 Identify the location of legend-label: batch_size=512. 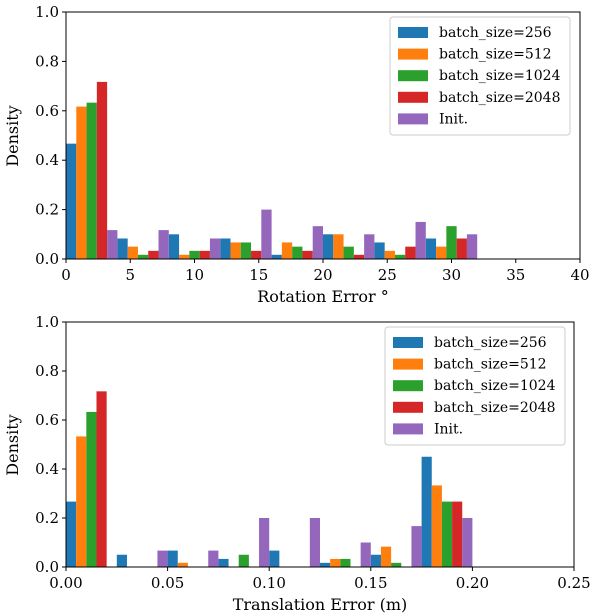
(490, 365).